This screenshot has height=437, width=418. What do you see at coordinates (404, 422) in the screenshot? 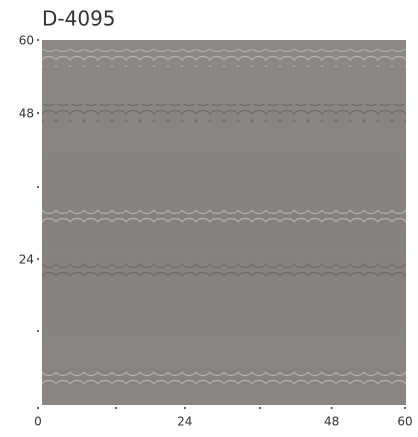
I see `x-tick-label: 60` at bounding box center [404, 422].